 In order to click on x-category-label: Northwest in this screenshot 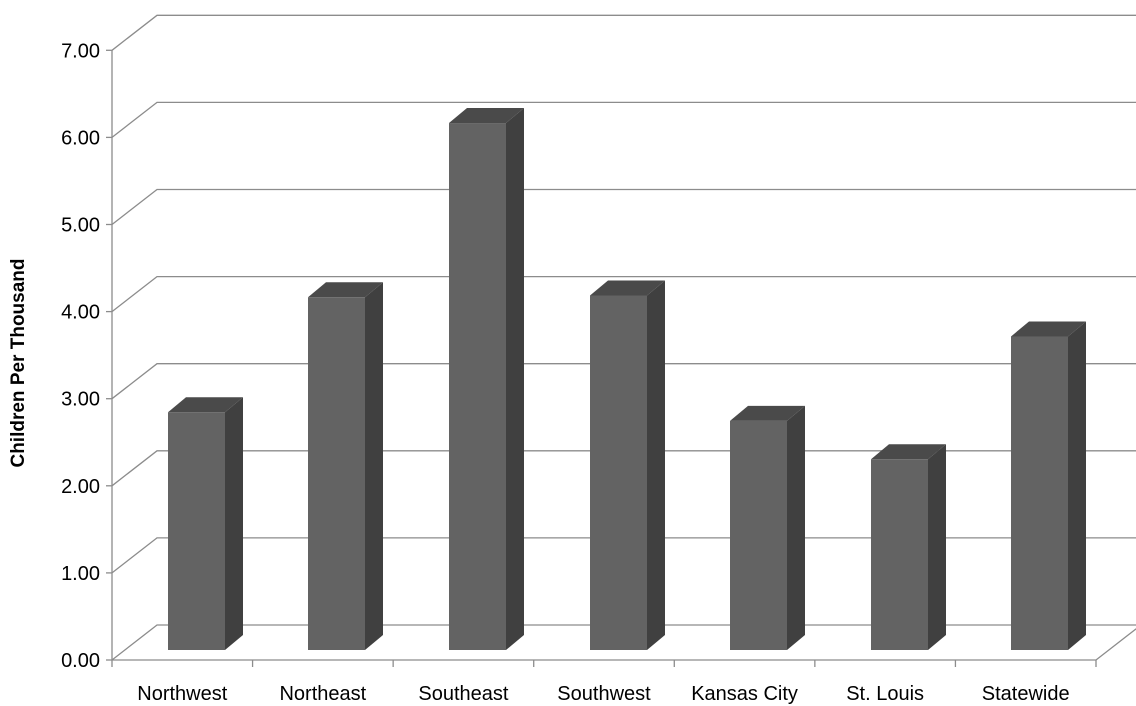, I will do `click(182, 694)`.